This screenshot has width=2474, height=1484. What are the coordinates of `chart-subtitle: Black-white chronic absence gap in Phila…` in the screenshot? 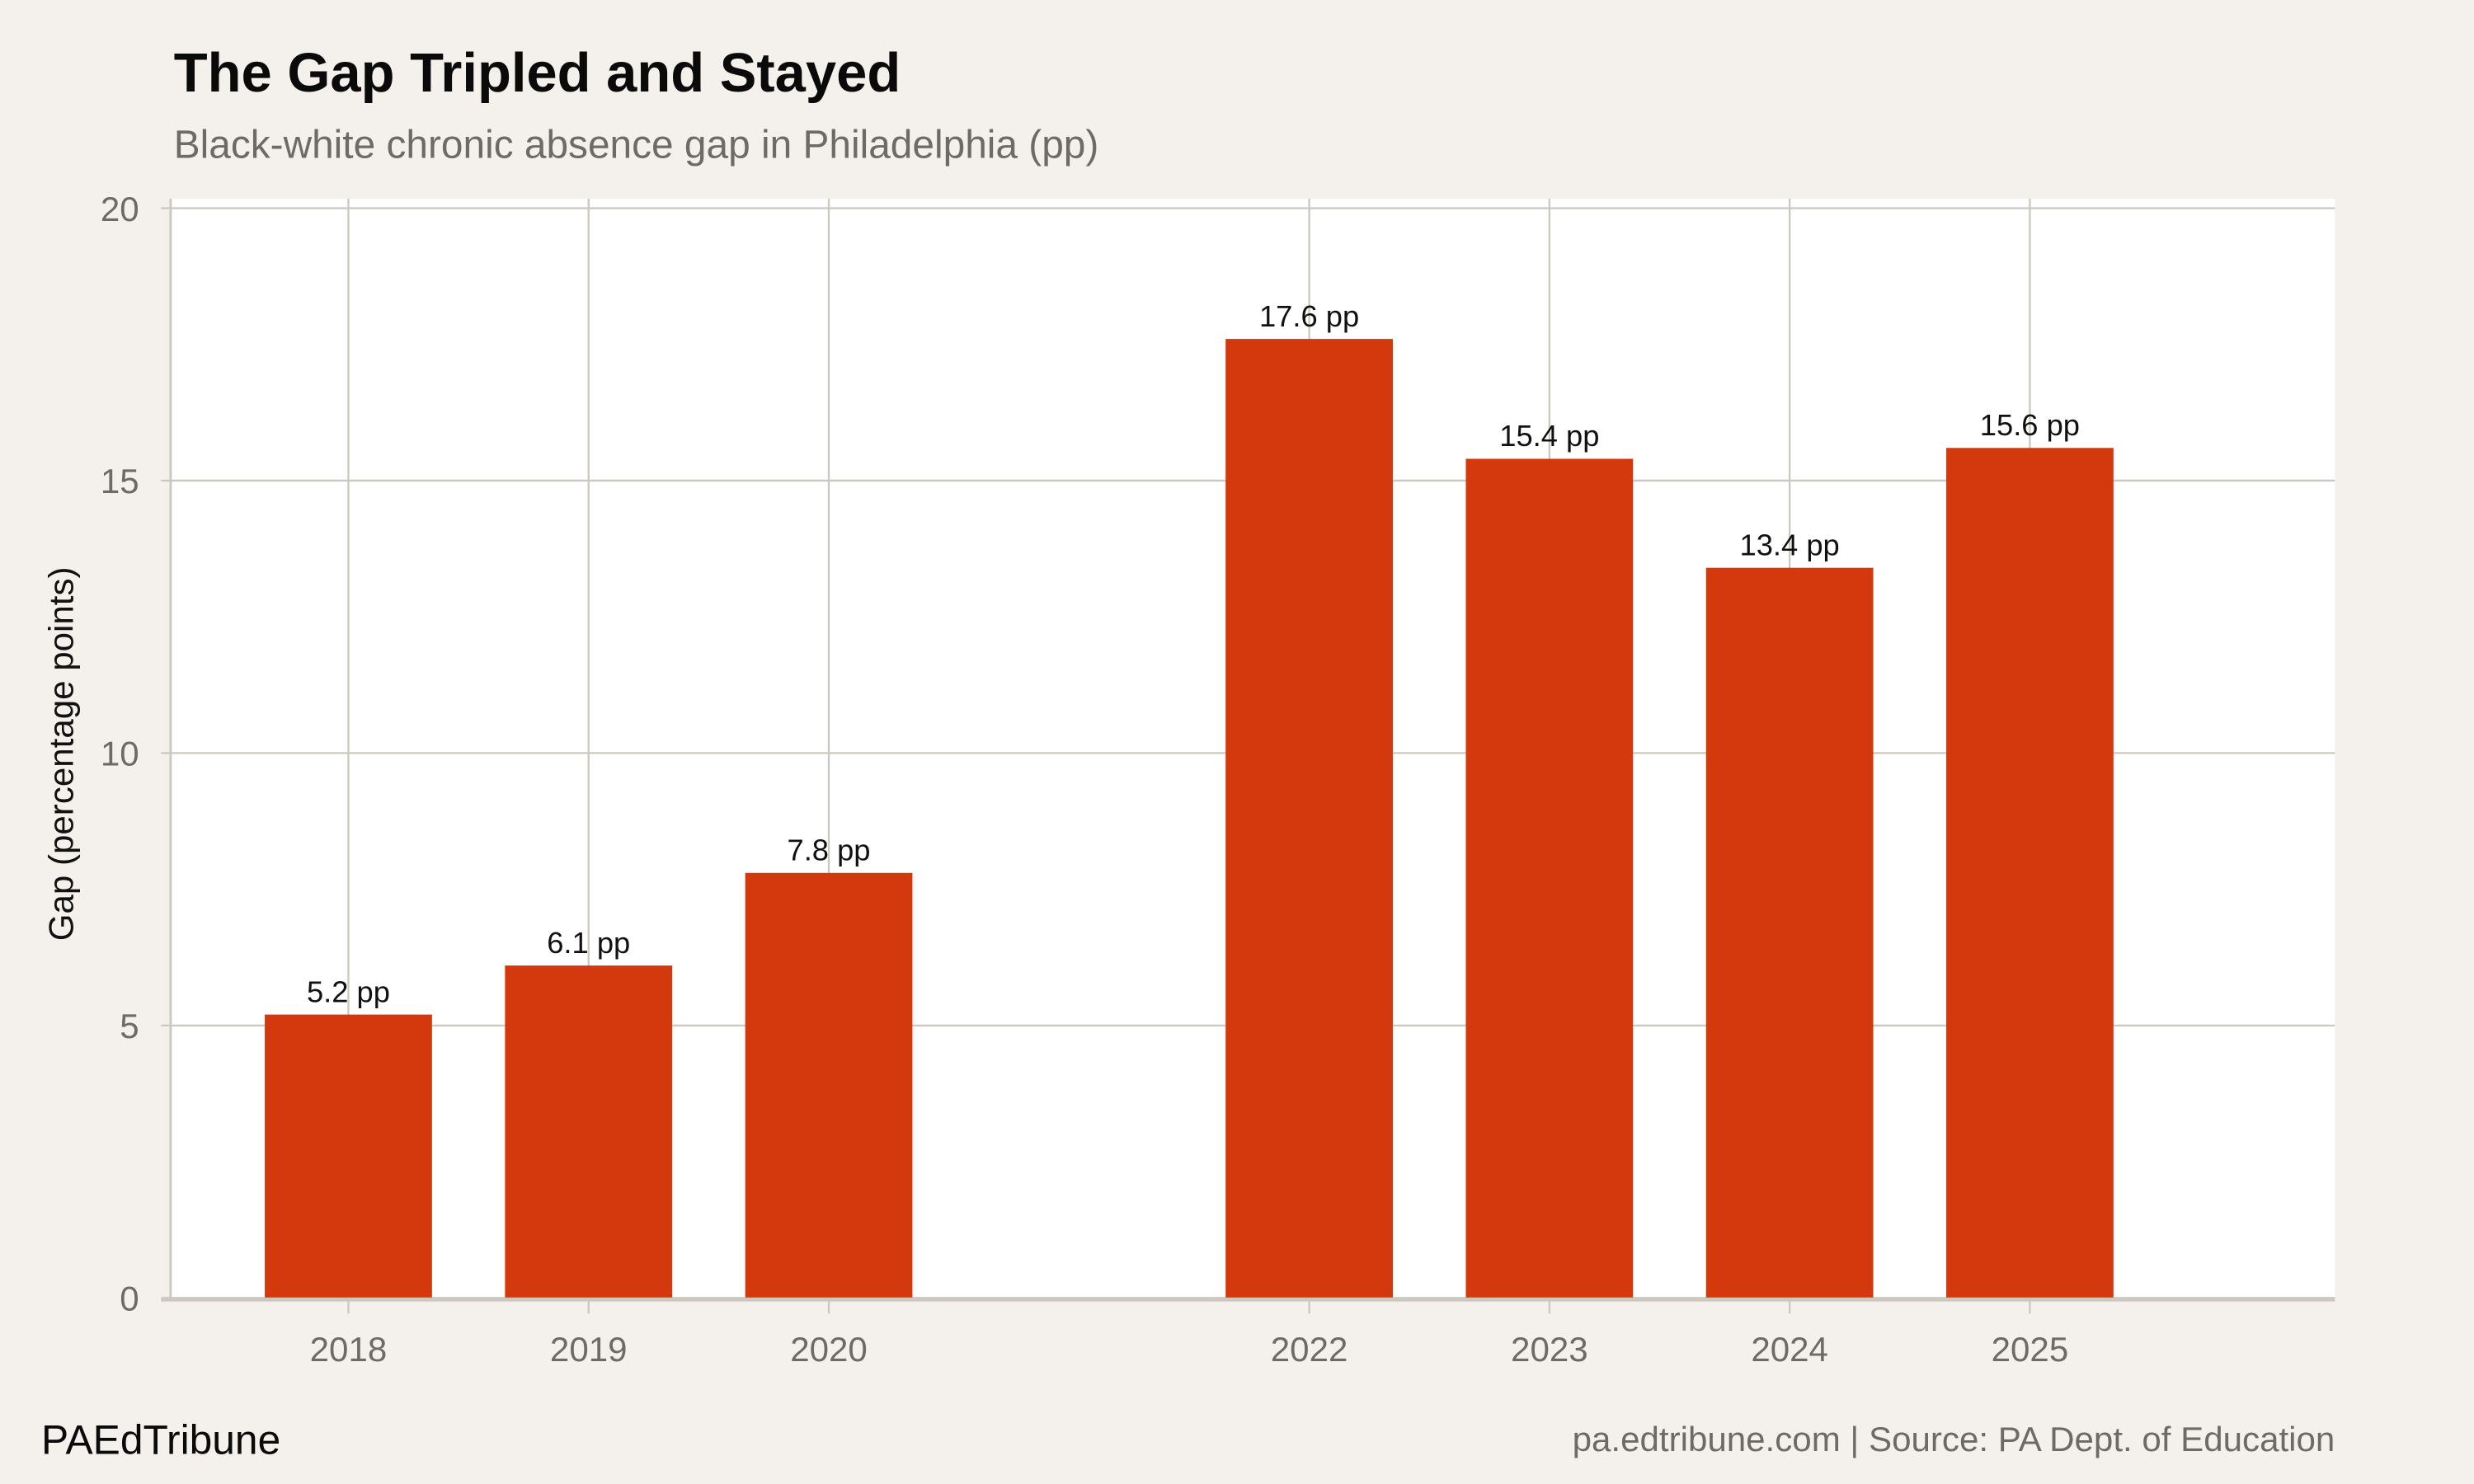 It's located at (636, 145).